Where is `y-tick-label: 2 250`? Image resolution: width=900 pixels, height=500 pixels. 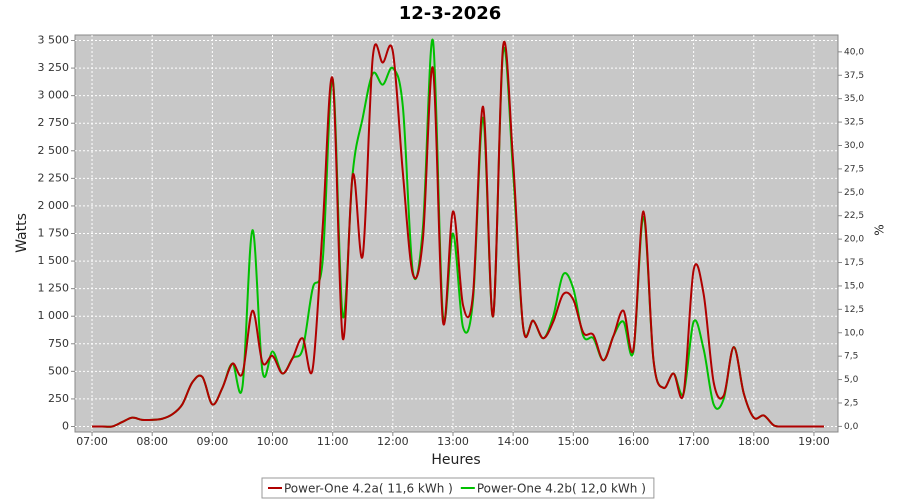 y-tick-label: 2 250 is located at coordinates (54, 177).